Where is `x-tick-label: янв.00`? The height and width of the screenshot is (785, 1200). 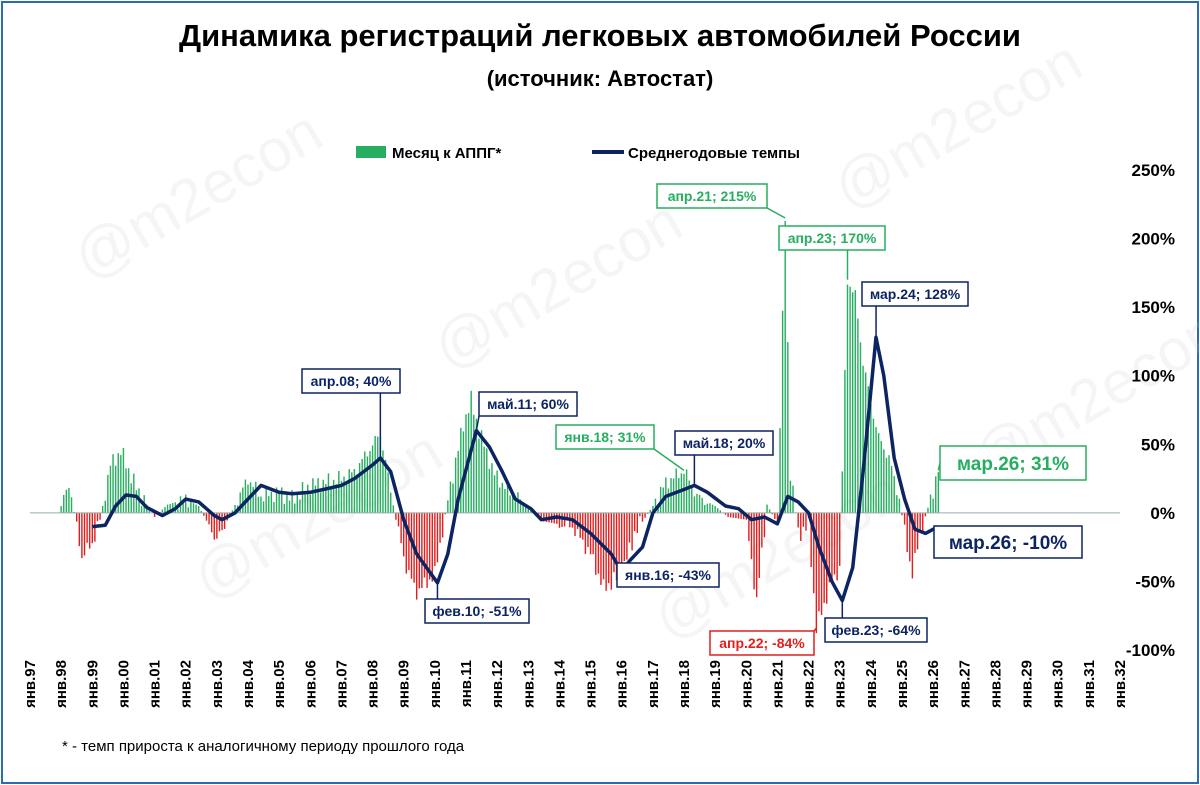 x-tick-label: янв.00 is located at coordinates (123, 684).